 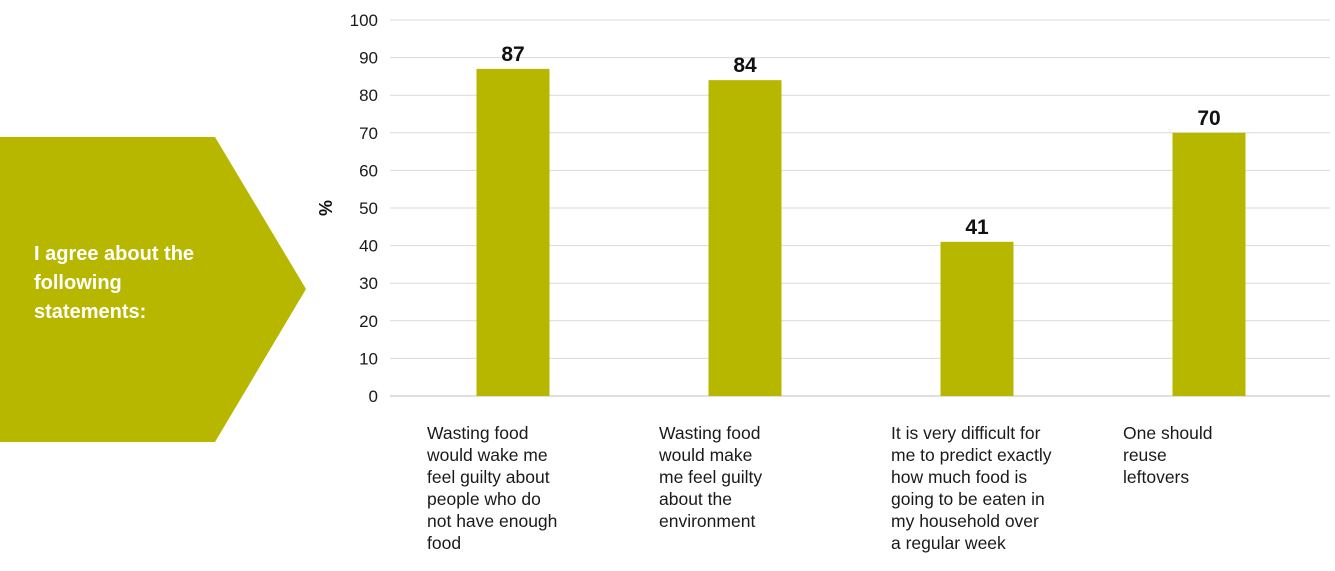 I want to click on y-tick-label: 50, so click(x=368, y=208).